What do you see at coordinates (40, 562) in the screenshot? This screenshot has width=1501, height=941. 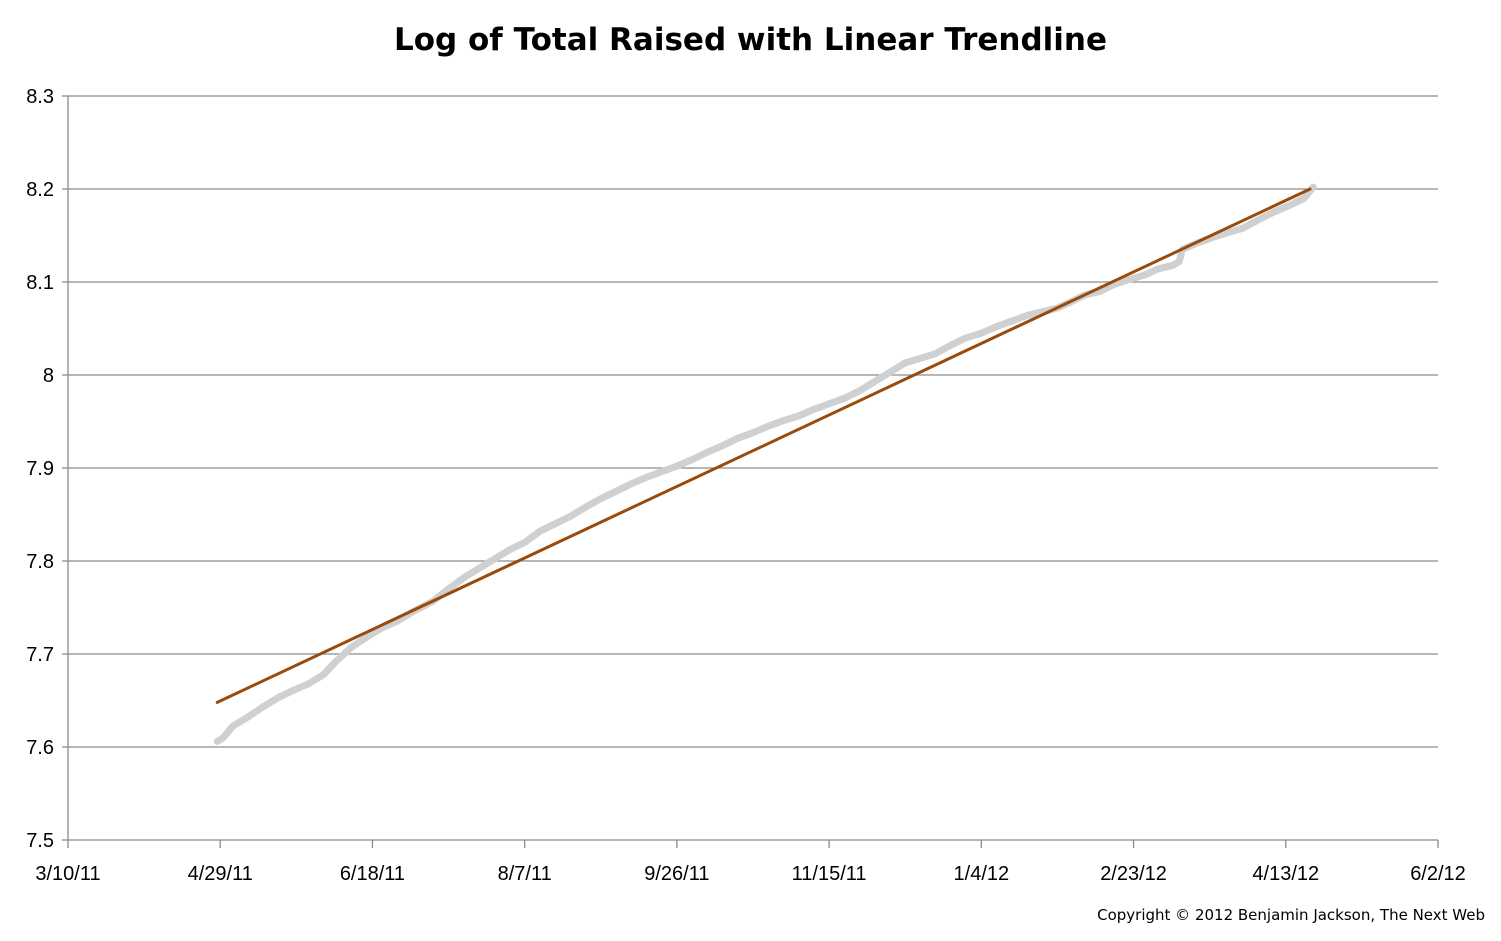 I see `y-tick-label: 7.8` at bounding box center [40, 562].